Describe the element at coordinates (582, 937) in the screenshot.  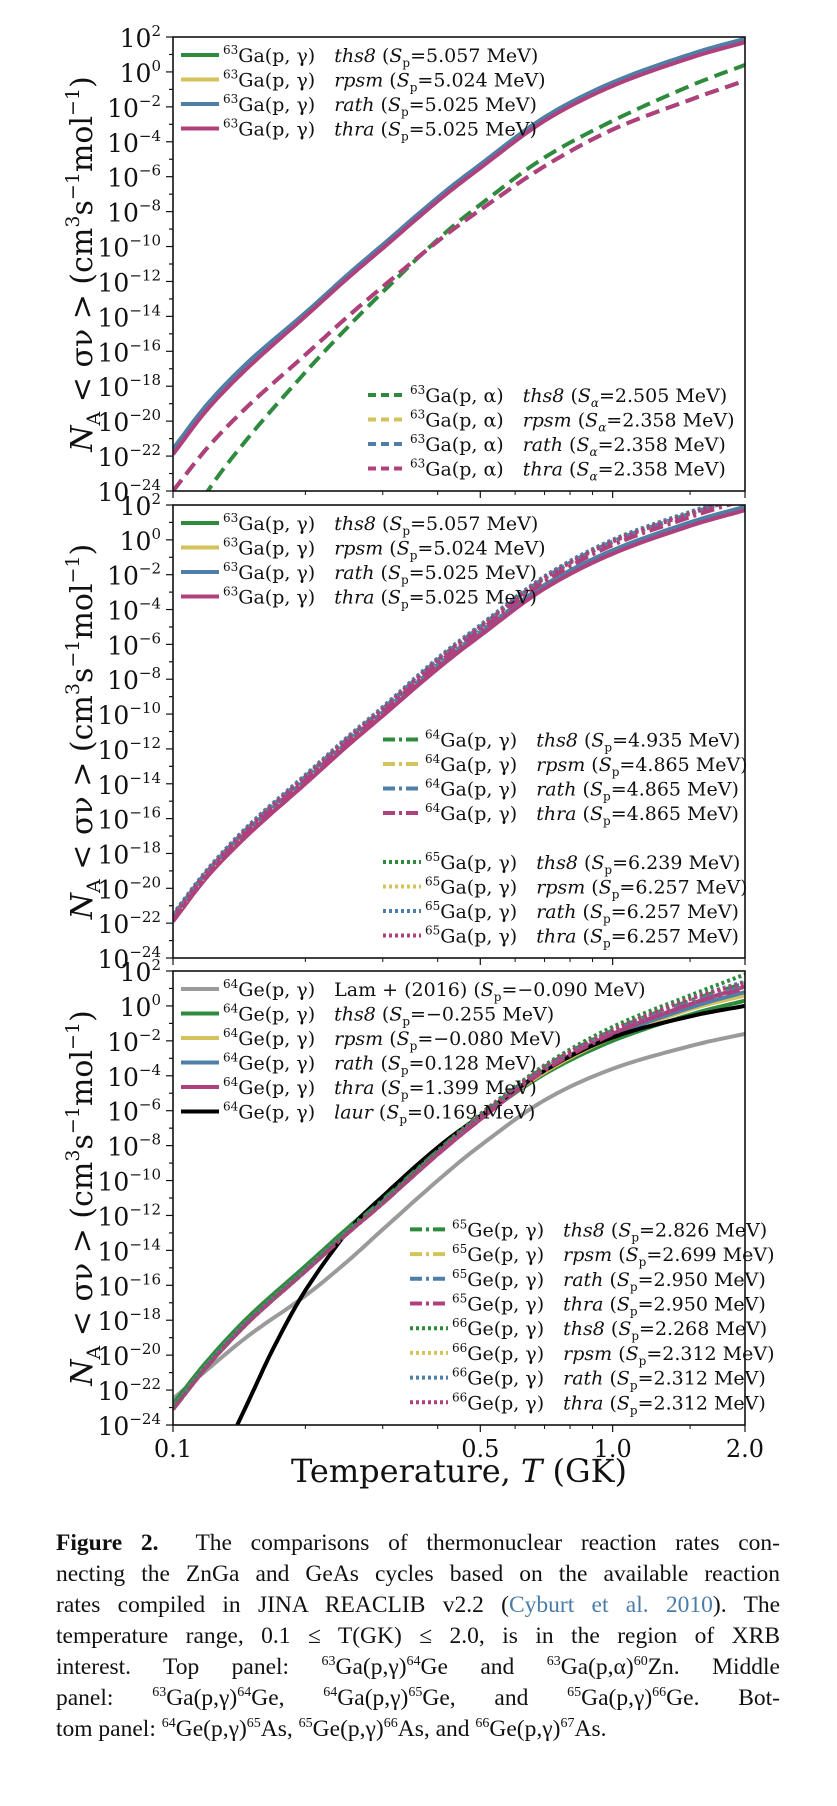
I see `legend-label: 65Ga(p, γ) thra (Sp=6.257 MeV)` at that location.